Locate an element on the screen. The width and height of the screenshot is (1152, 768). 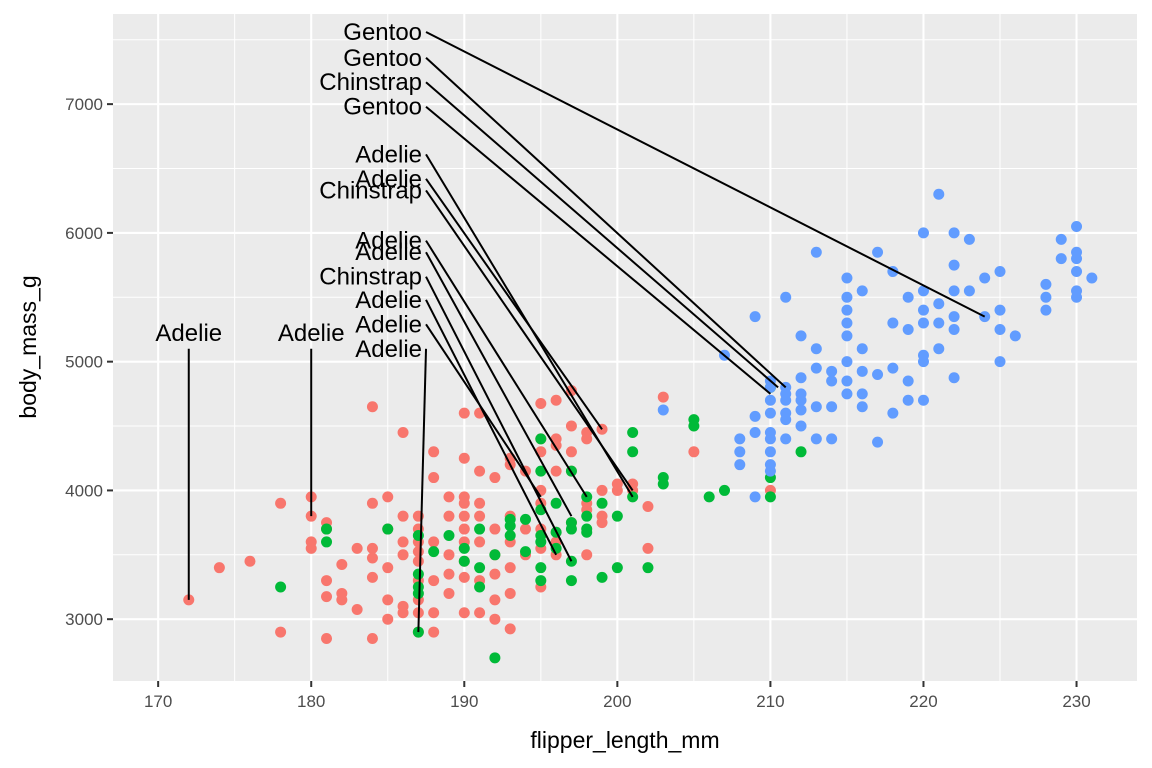
y-tick-label: 6000 is located at coordinates (84, 233).